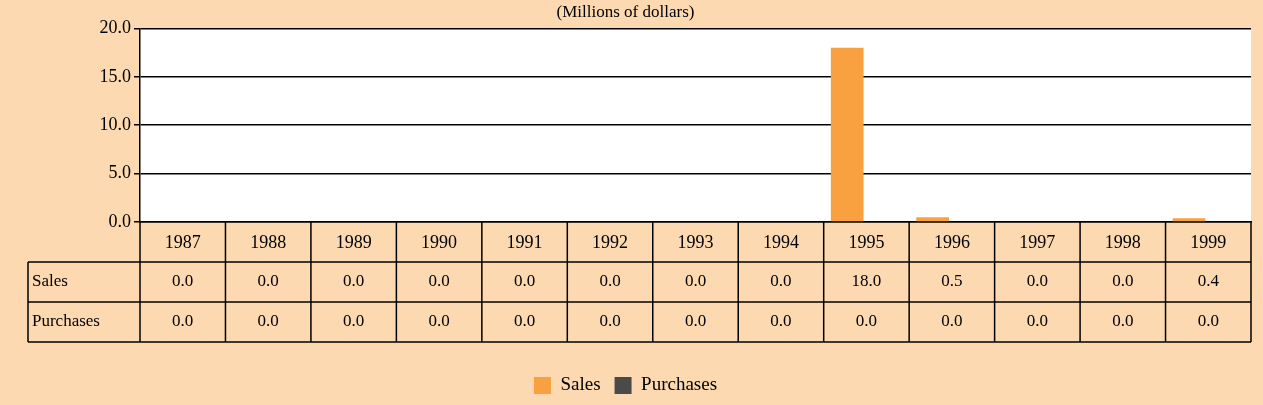 The image size is (1263, 405). I want to click on x-tick-label: 1995, so click(866, 241).